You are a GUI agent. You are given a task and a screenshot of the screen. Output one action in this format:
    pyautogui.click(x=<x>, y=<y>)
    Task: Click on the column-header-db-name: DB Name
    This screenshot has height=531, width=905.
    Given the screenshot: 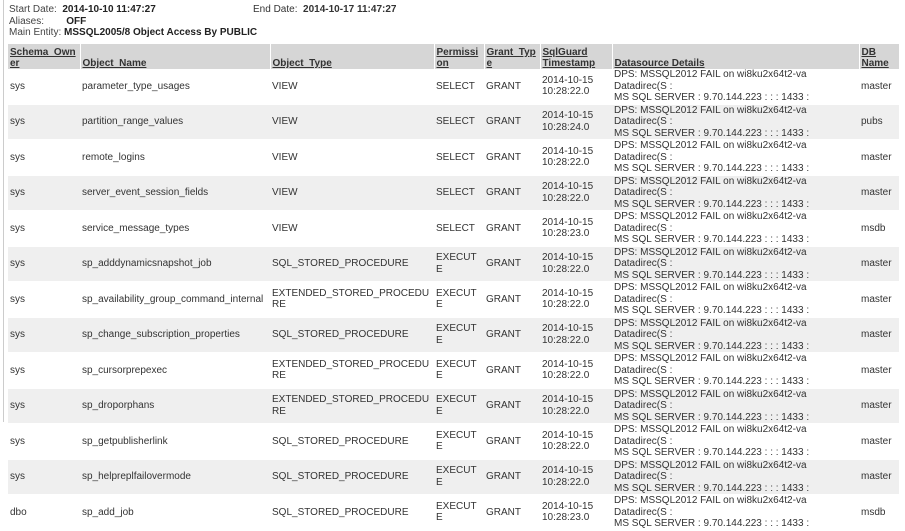 What is the action you would take?
    pyautogui.click(x=879, y=56)
    